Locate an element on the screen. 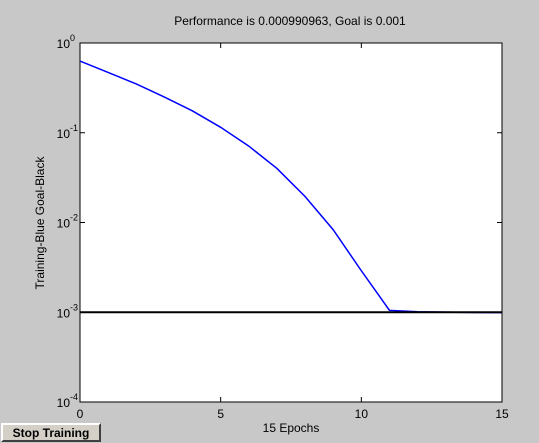 The width and height of the screenshot is (539, 443). y-tick-exponent: -3 is located at coordinates (74, 307).